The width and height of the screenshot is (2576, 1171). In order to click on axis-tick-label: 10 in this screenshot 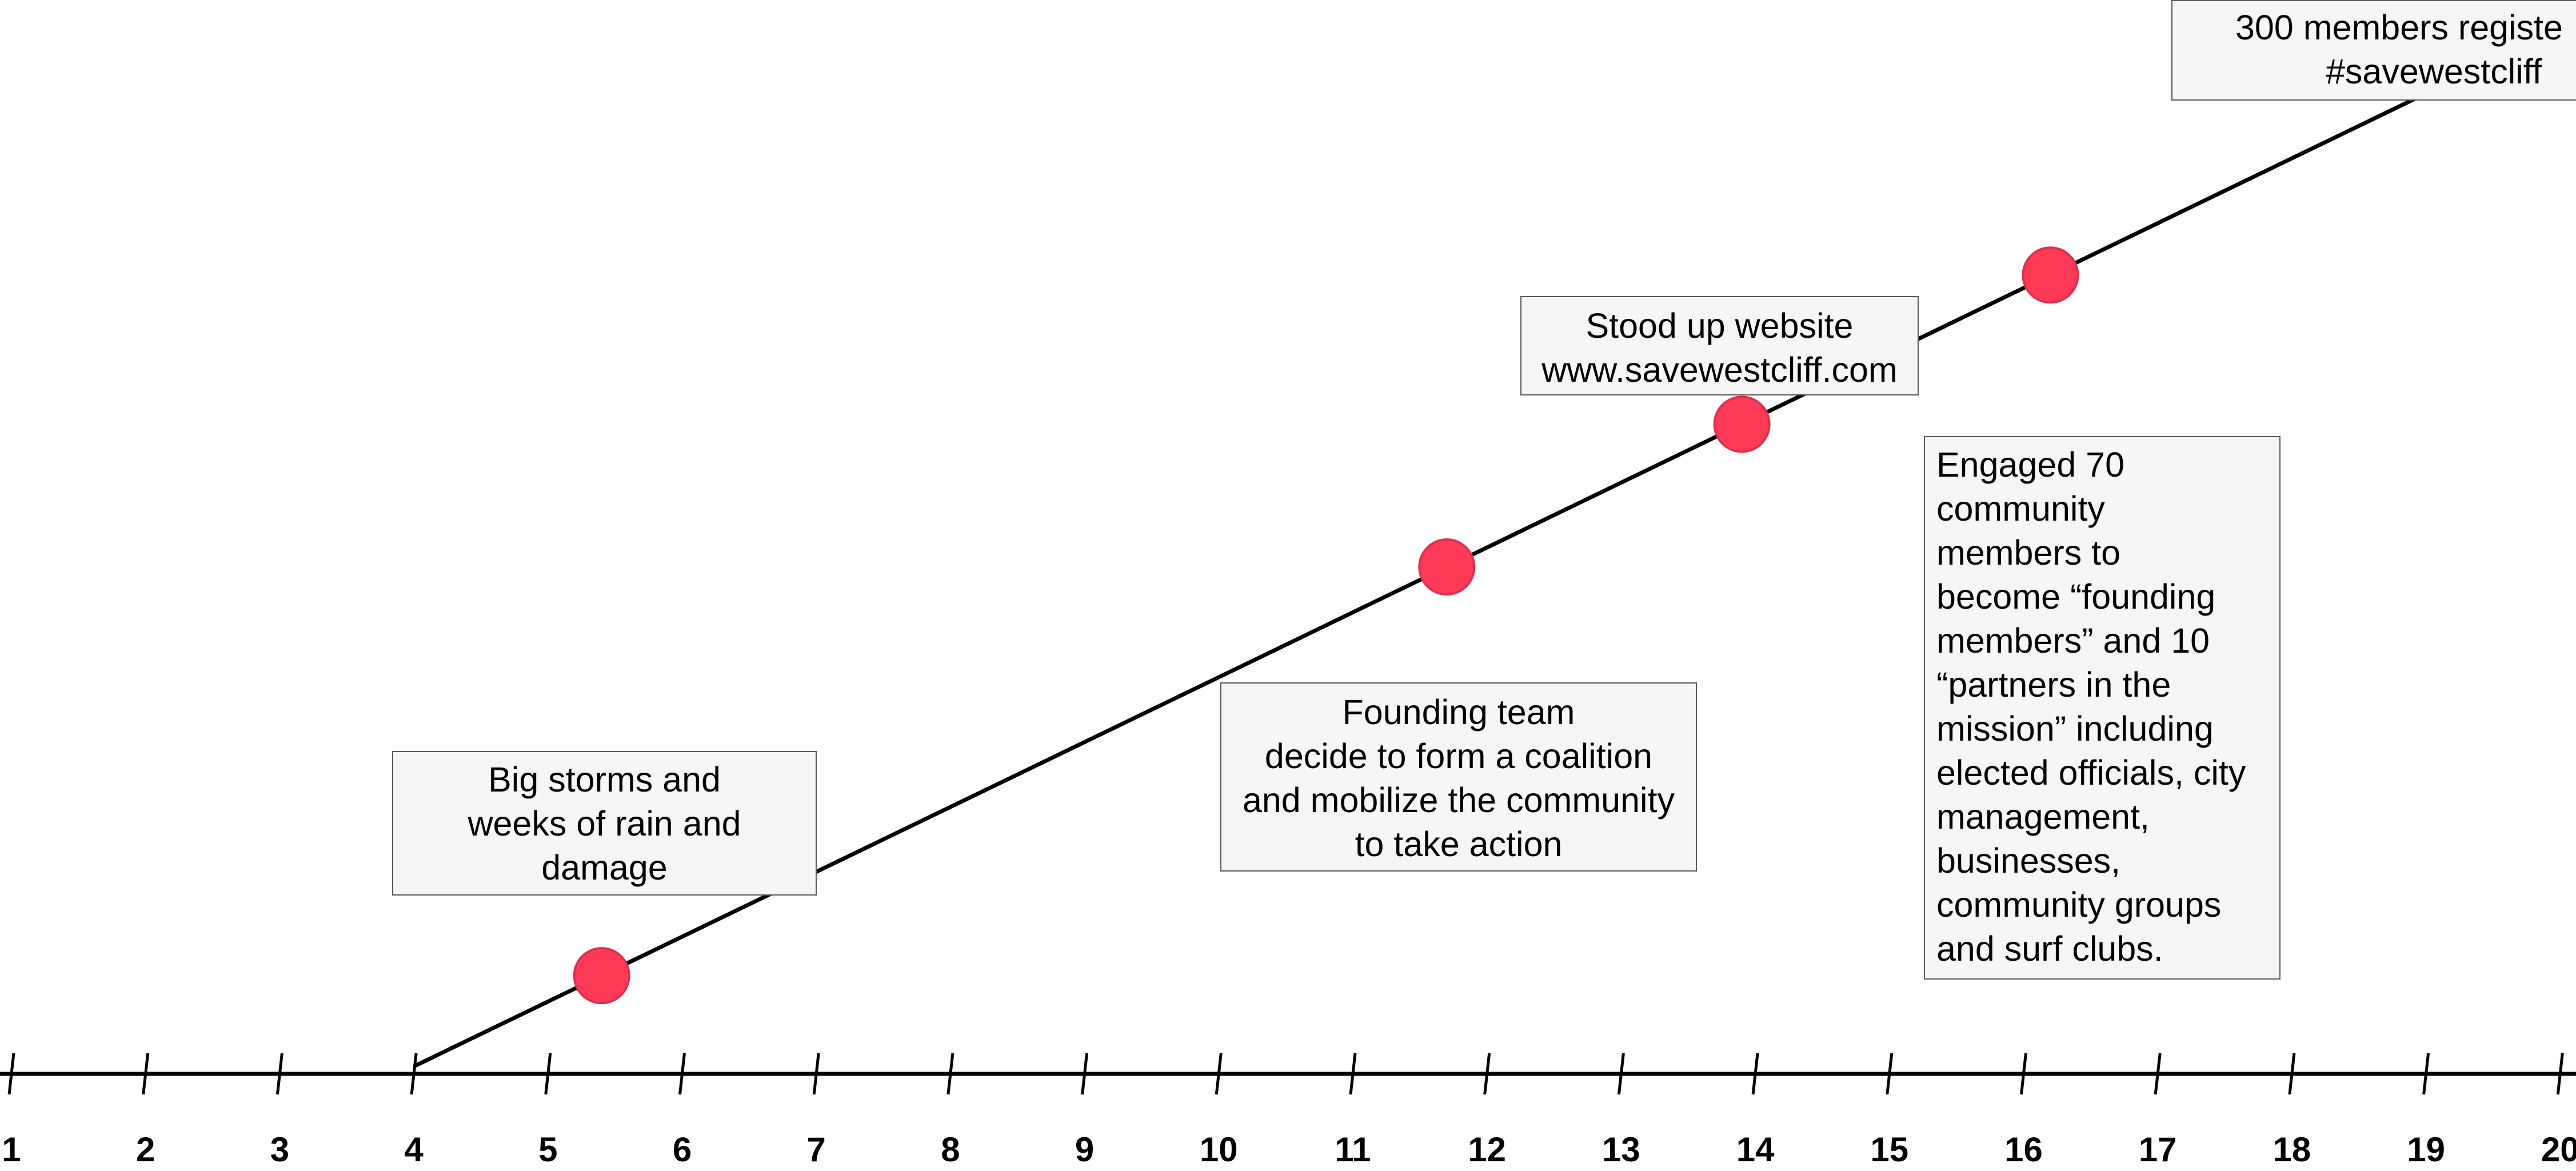, I will do `click(1219, 1150)`.